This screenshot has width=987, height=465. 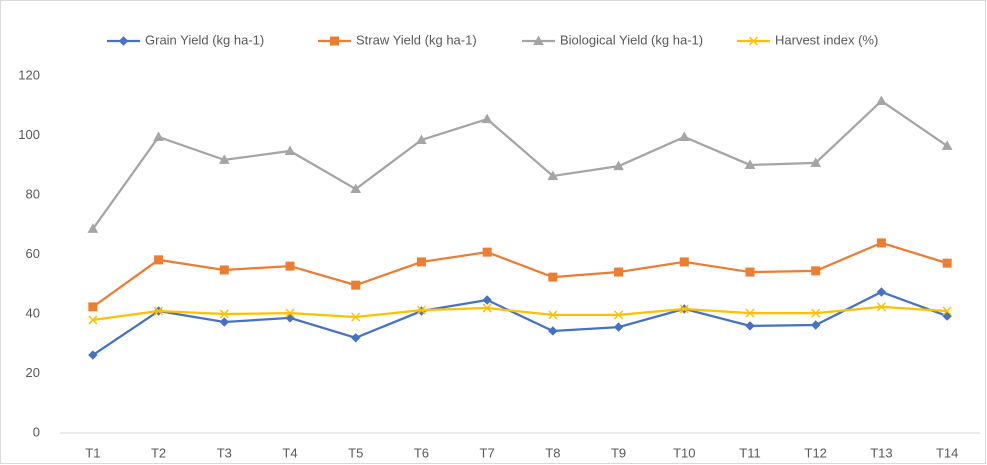 What do you see at coordinates (33, 312) in the screenshot?
I see `y-tick-label: 40` at bounding box center [33, 312].